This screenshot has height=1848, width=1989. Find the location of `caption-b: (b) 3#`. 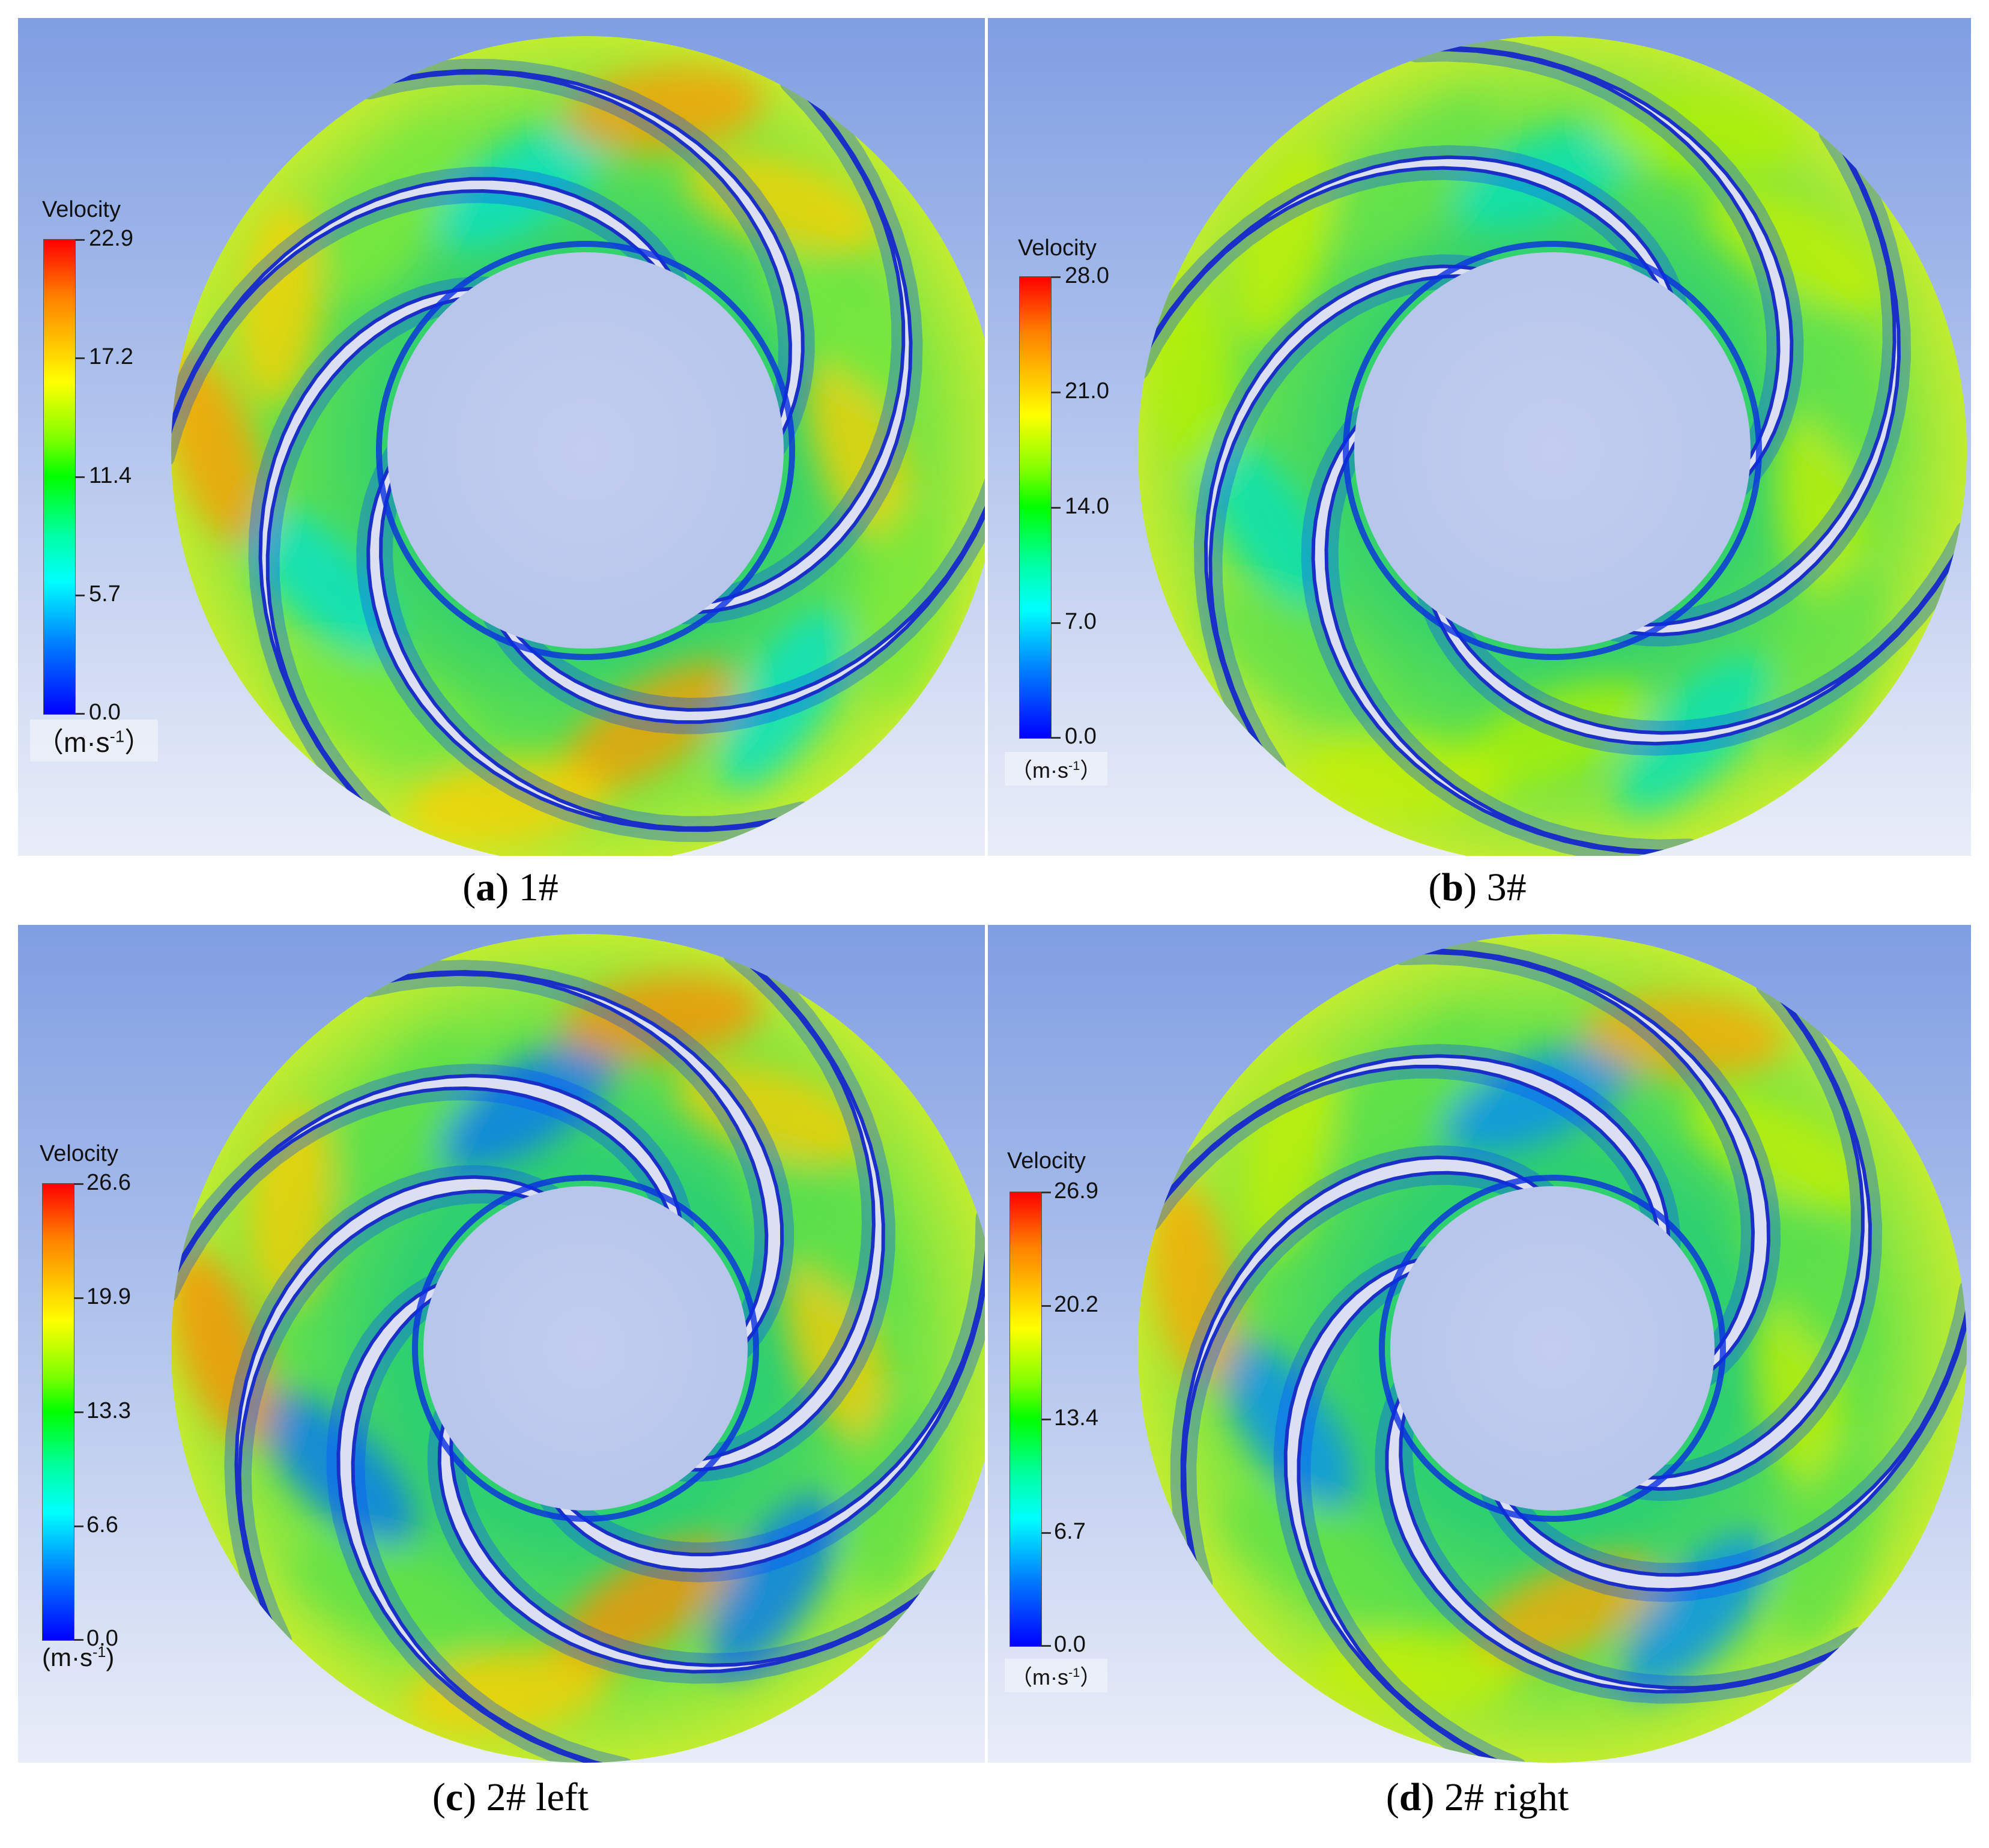

caption-b: (b) 3# is located at coordinates (1477, 887).